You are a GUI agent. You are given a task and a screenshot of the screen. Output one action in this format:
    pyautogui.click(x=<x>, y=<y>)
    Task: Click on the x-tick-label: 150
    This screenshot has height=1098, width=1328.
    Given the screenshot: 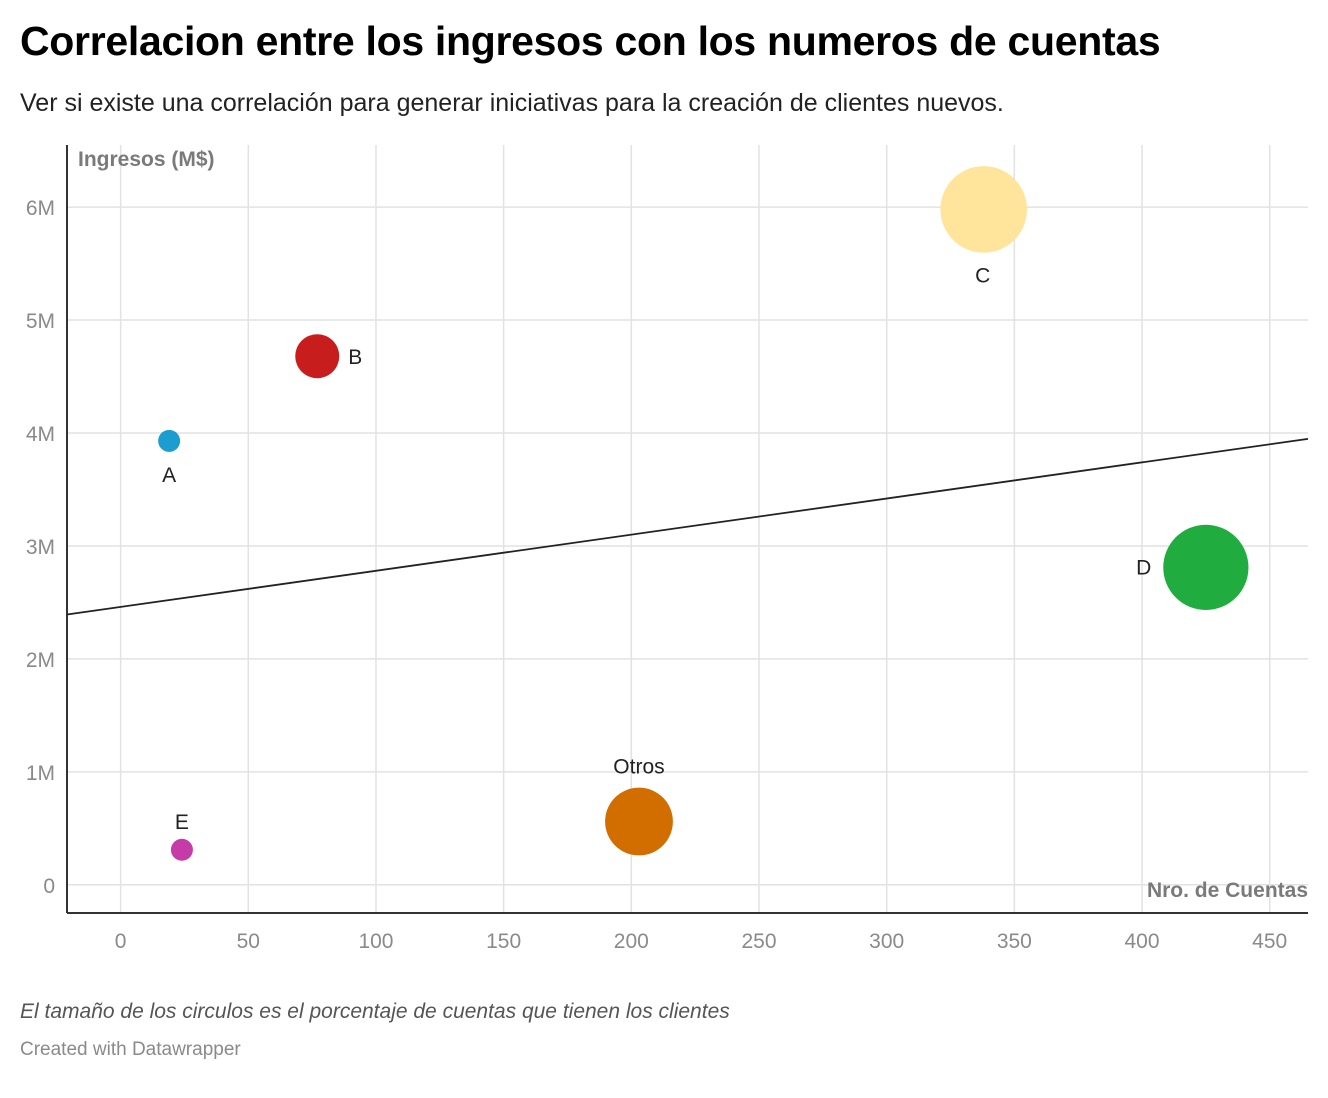 What is the action you would take?
    pyautogui.click(x=503, y=941)
    